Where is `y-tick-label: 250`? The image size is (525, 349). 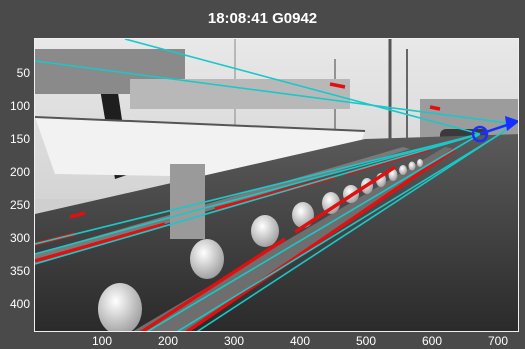
y-tick-label: 250 is located at coordinates (19, 205).